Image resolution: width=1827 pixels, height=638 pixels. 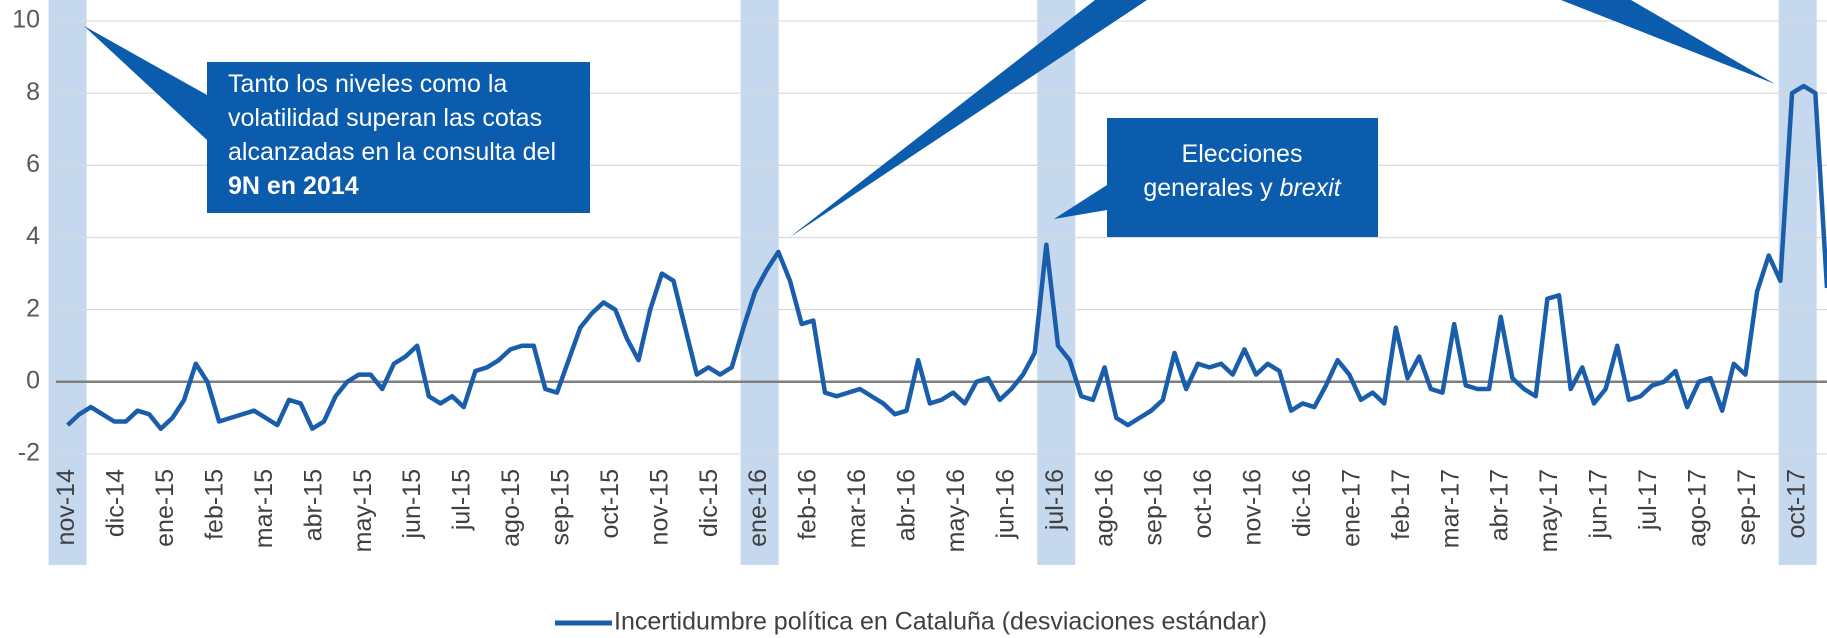 I want to click on x-tick-label: ago-16, so click(x=1104, y=508).